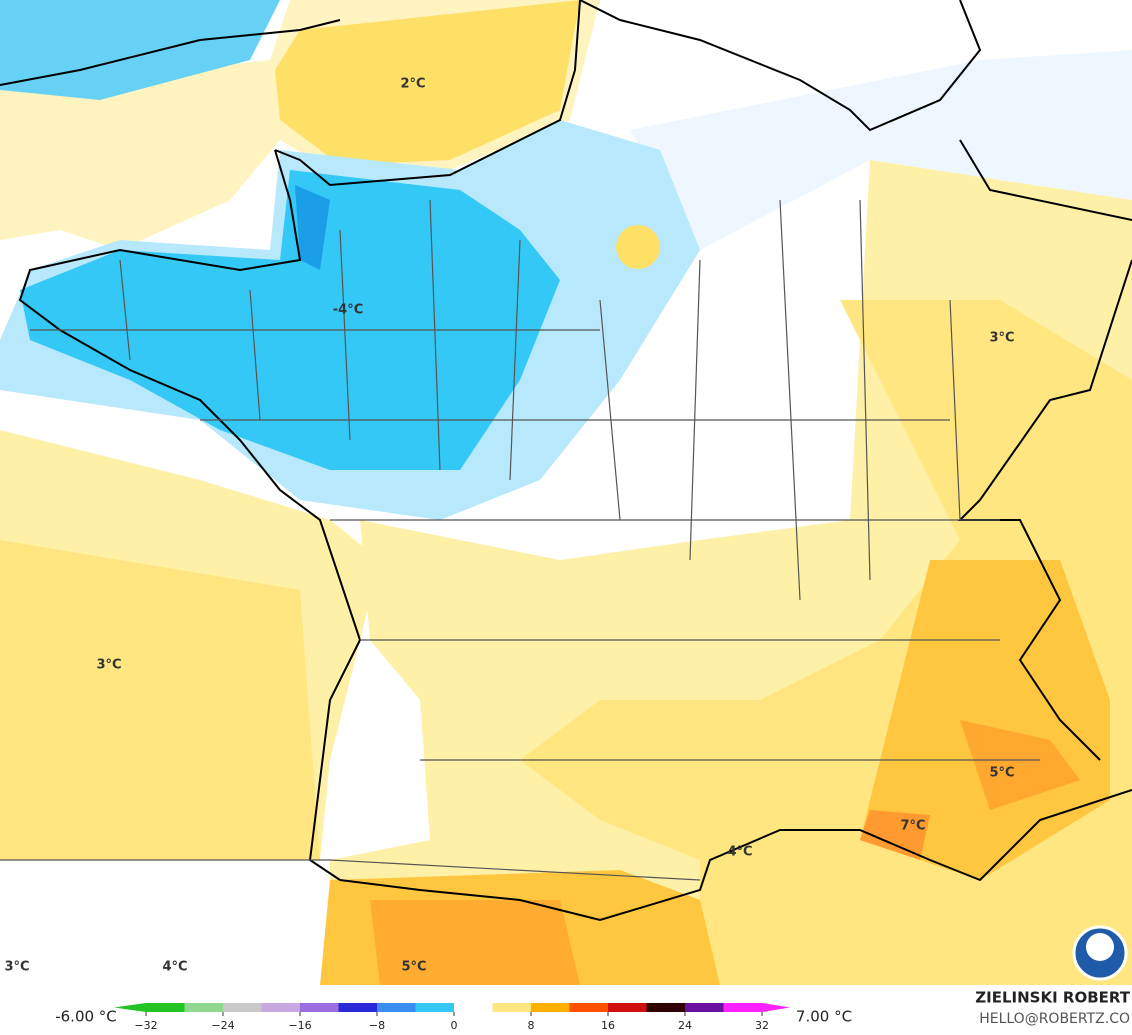 The width and height of the screenshot is (1132, 1035). I want to click on colorbar: −32 −24 −16 −8 0 8 16 24 32, so click(452, 1017).